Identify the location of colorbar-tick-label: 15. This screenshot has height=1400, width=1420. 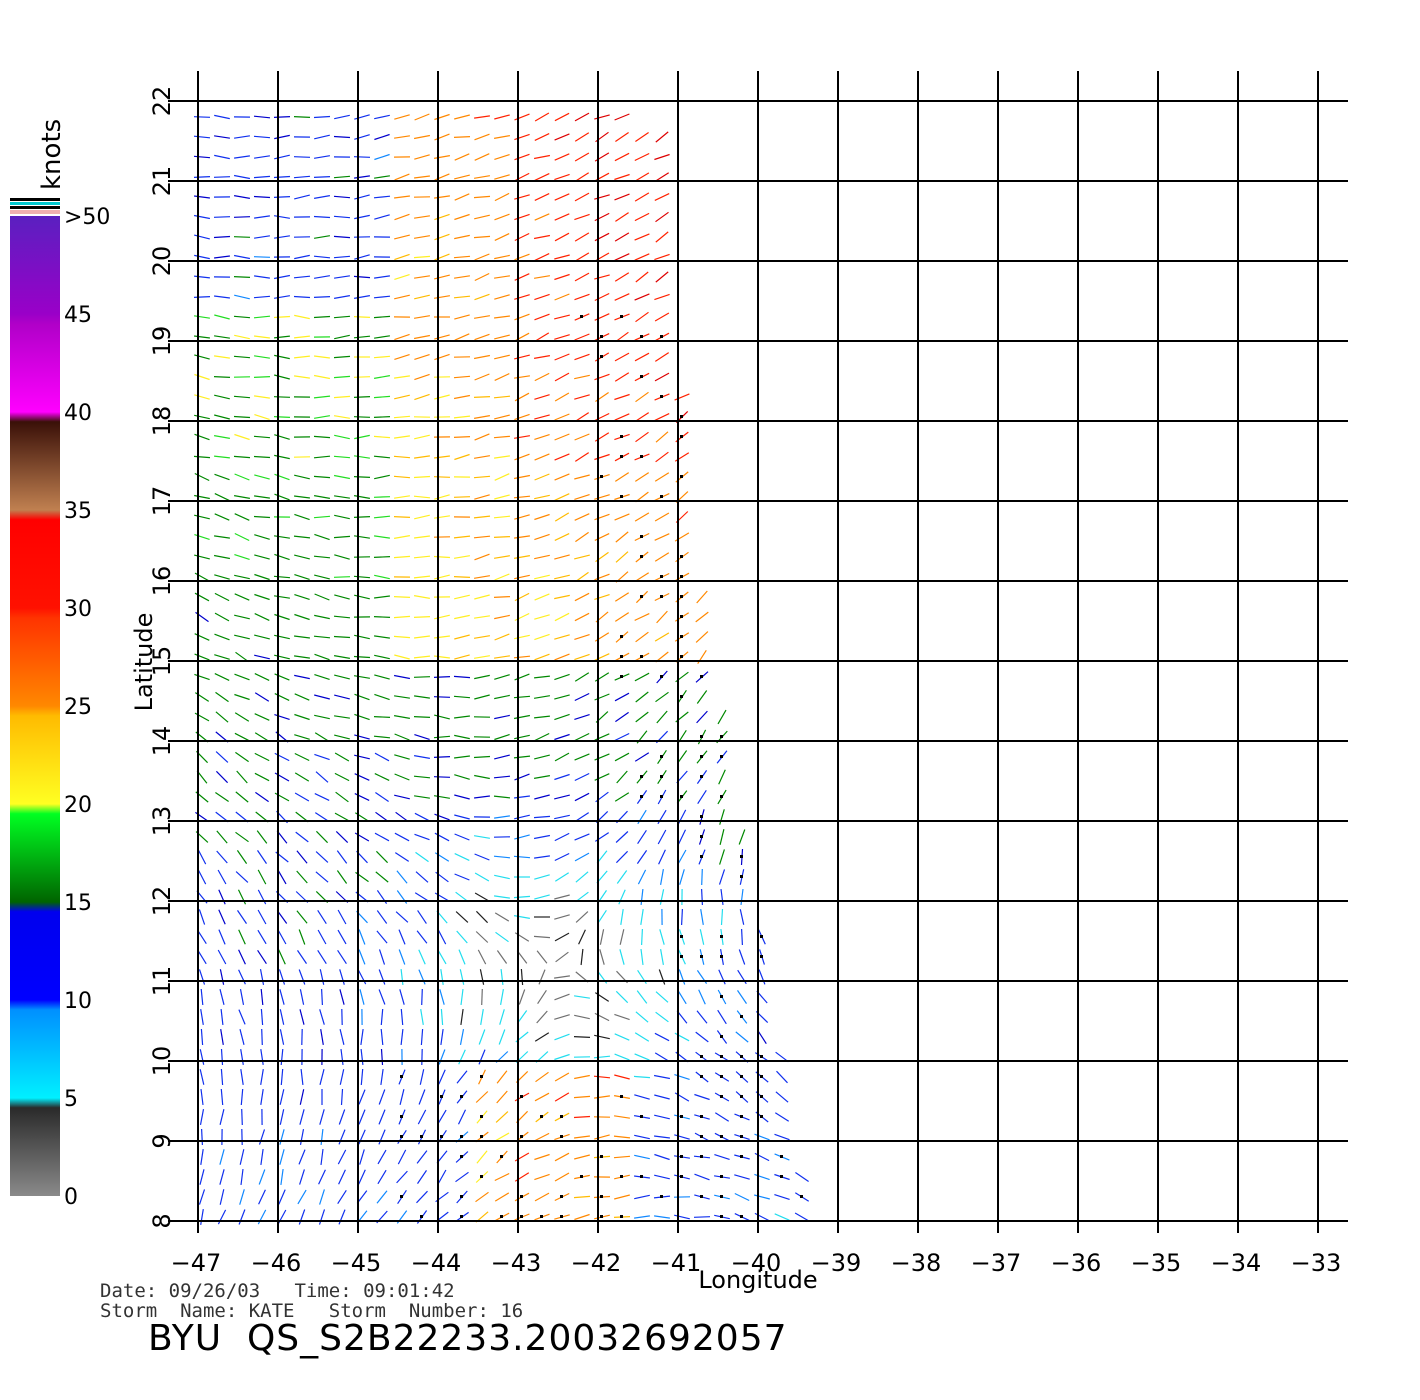
(78, 903).